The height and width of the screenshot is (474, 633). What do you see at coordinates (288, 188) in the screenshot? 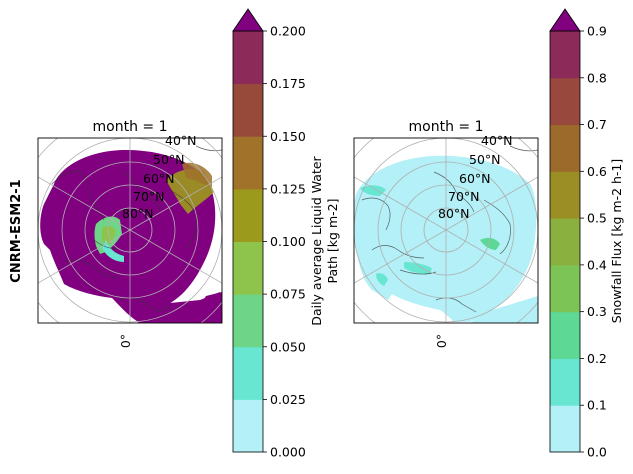
I see `colorbar-tick-label: 0.125` at bounding box center [288, 188].